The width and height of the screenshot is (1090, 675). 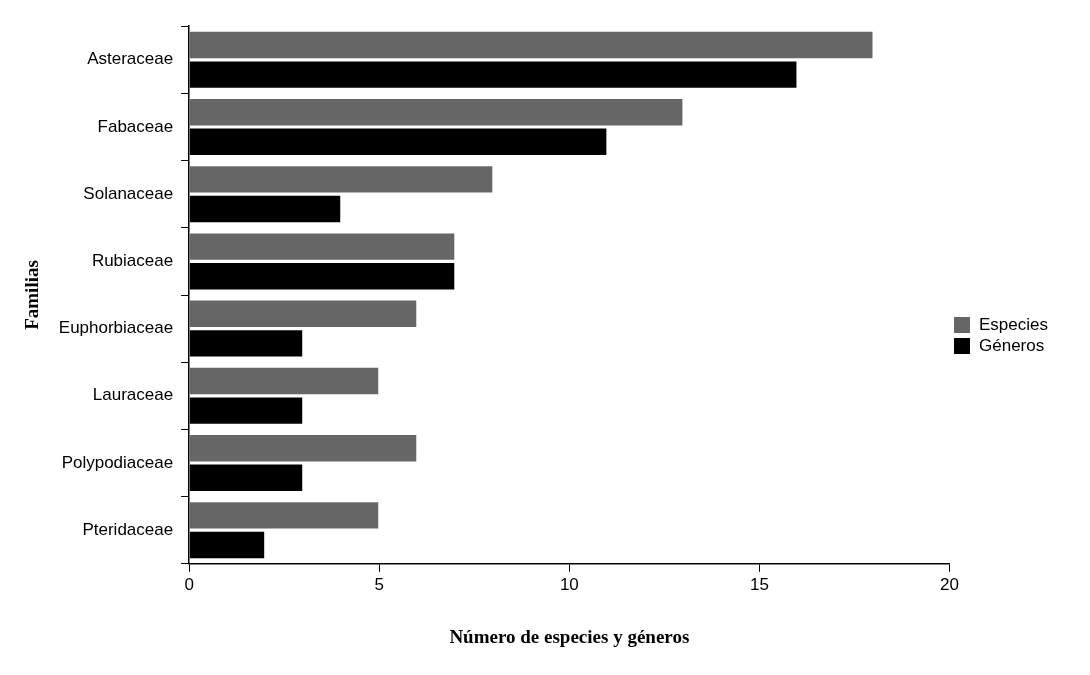 I want to click on x-tick-label: 10, so click(x=569, y=584).